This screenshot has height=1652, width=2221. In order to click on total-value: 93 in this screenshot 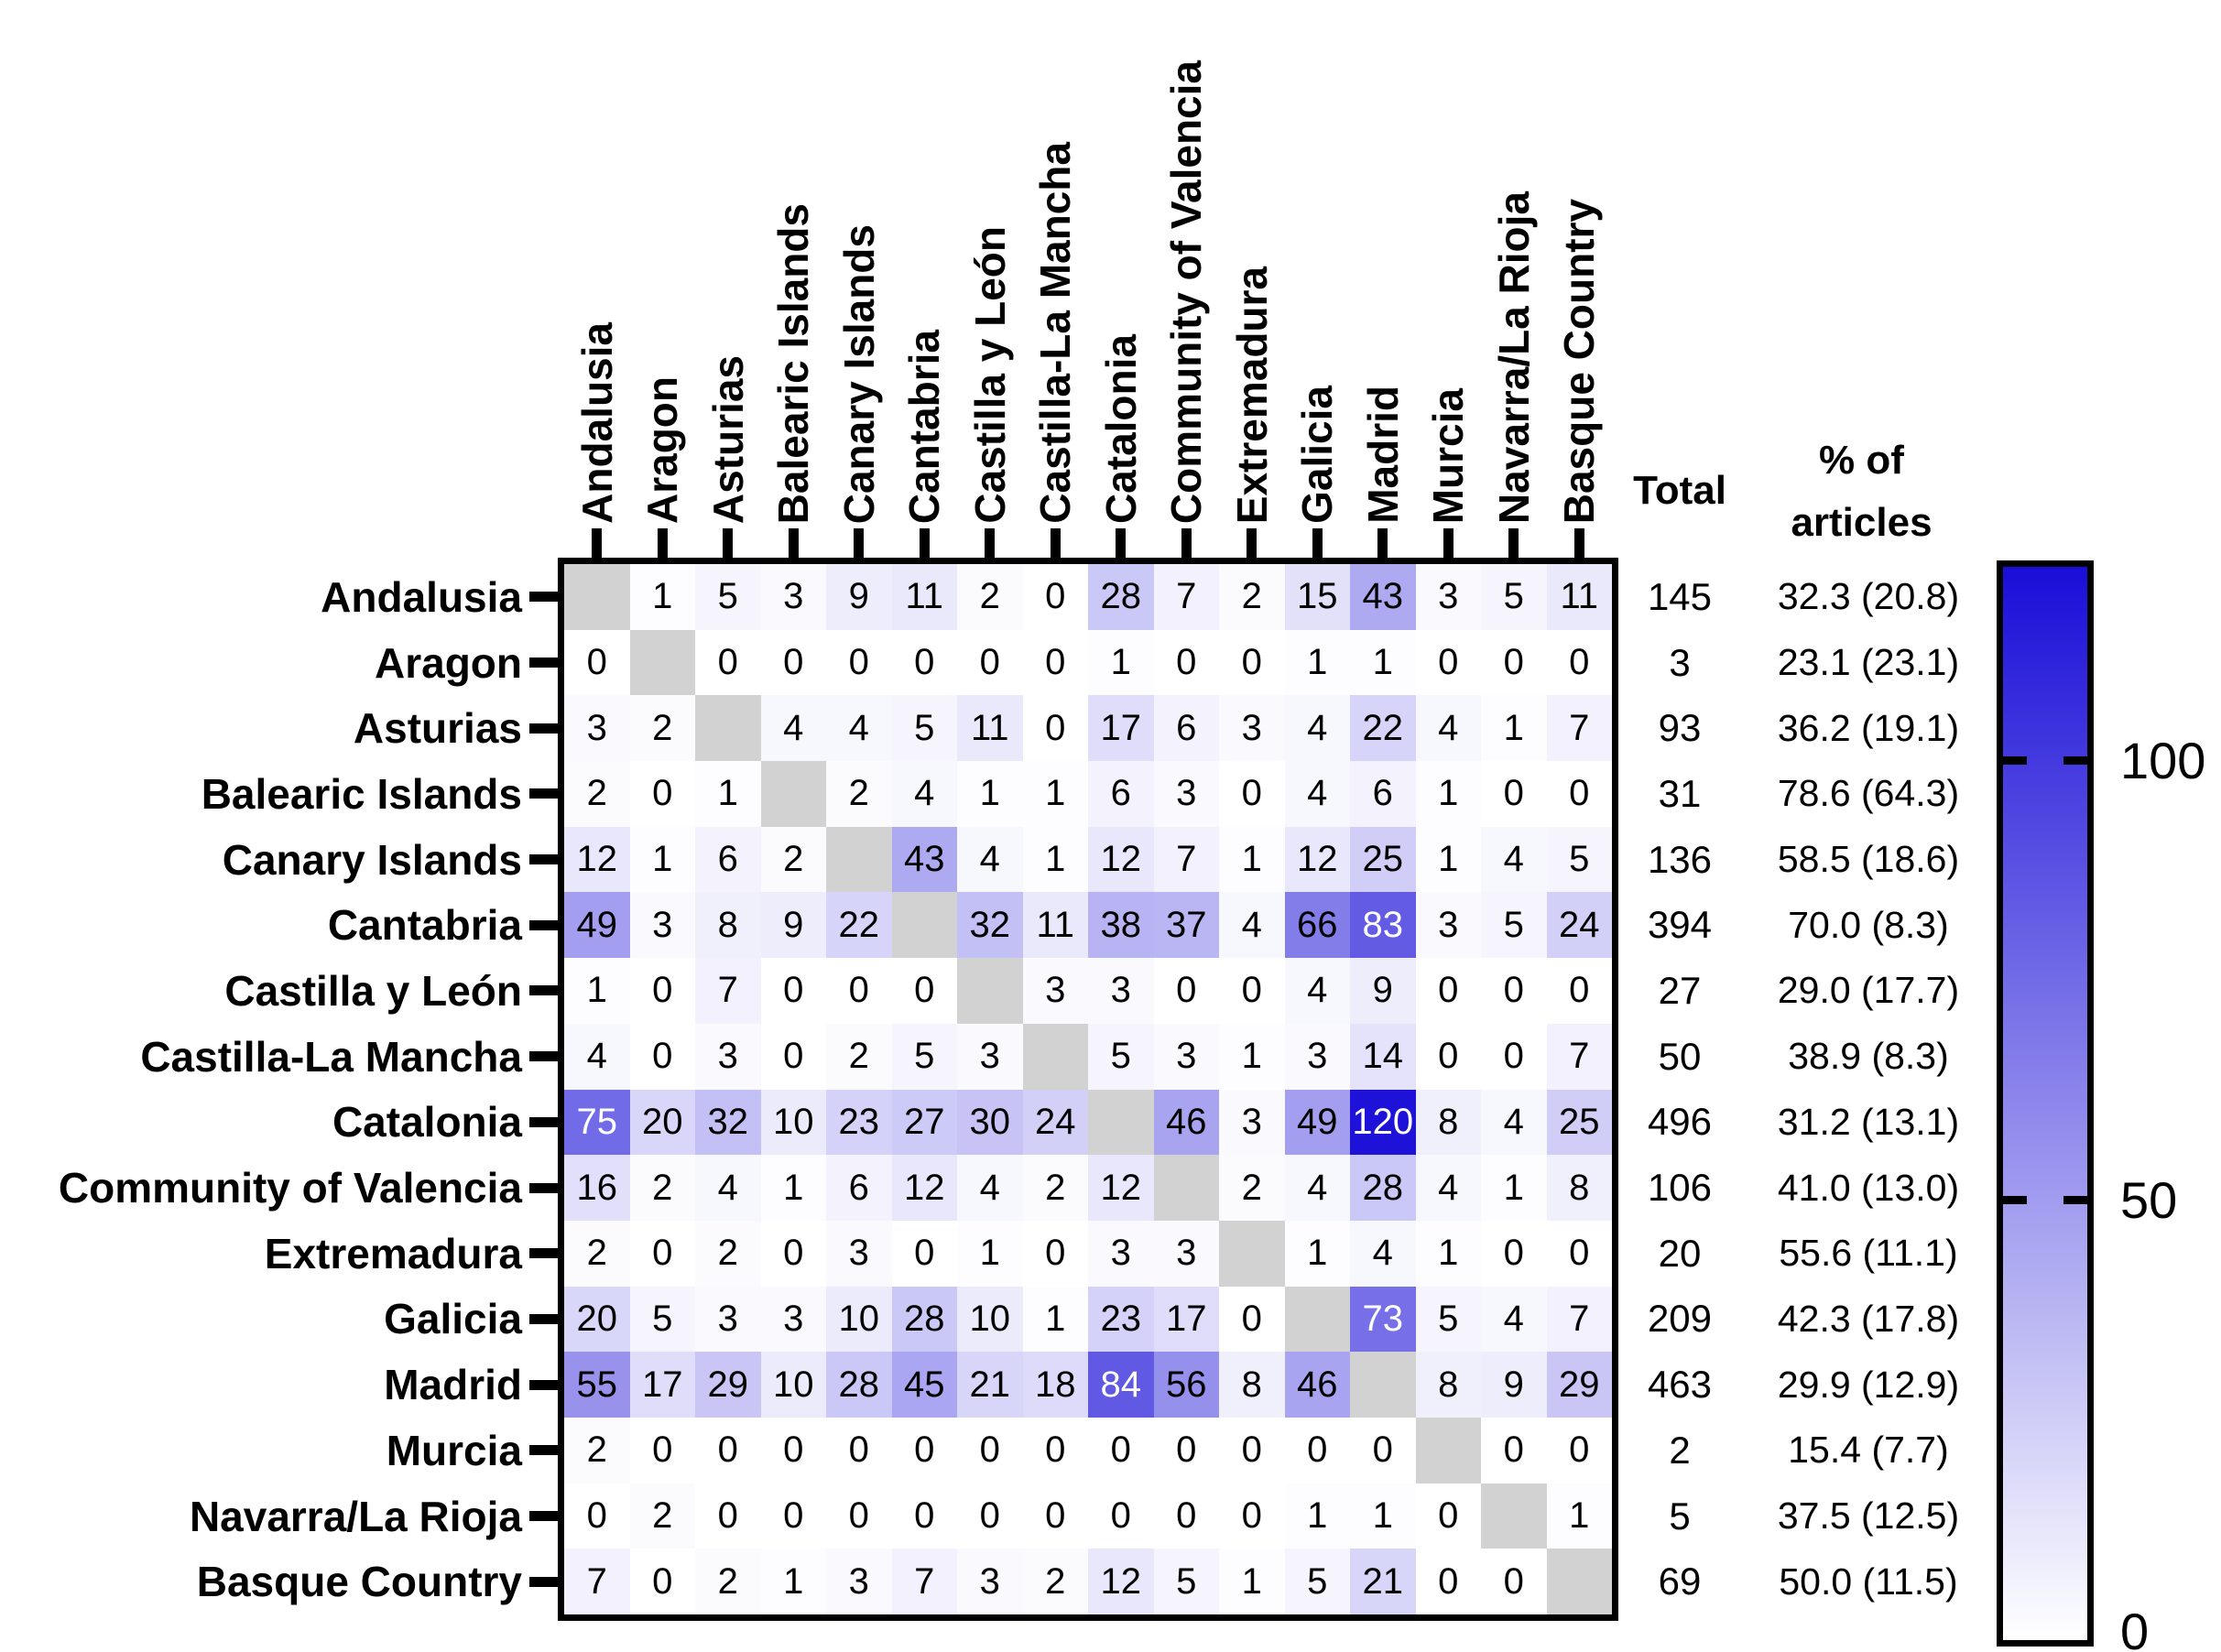, I will do `click(1680, 728)`.